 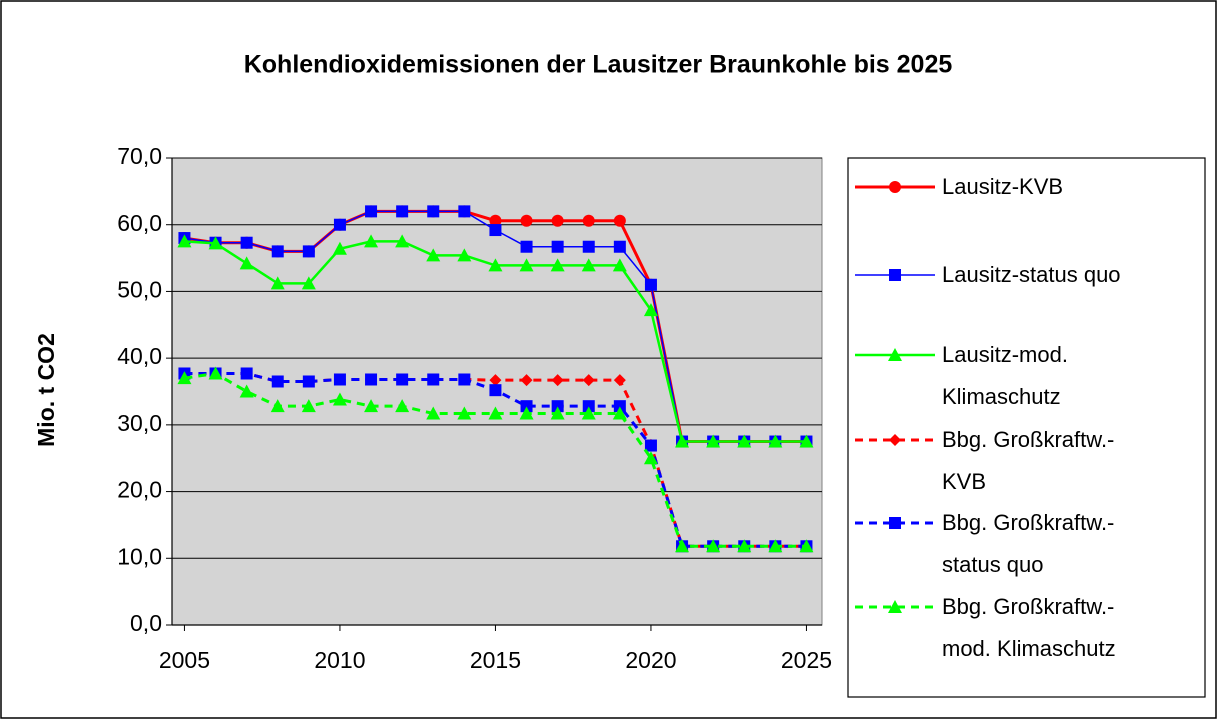 What do you see at coordinates (495, 459) in the screenshot?
I see `series-line` at bounding box center [495, 459].